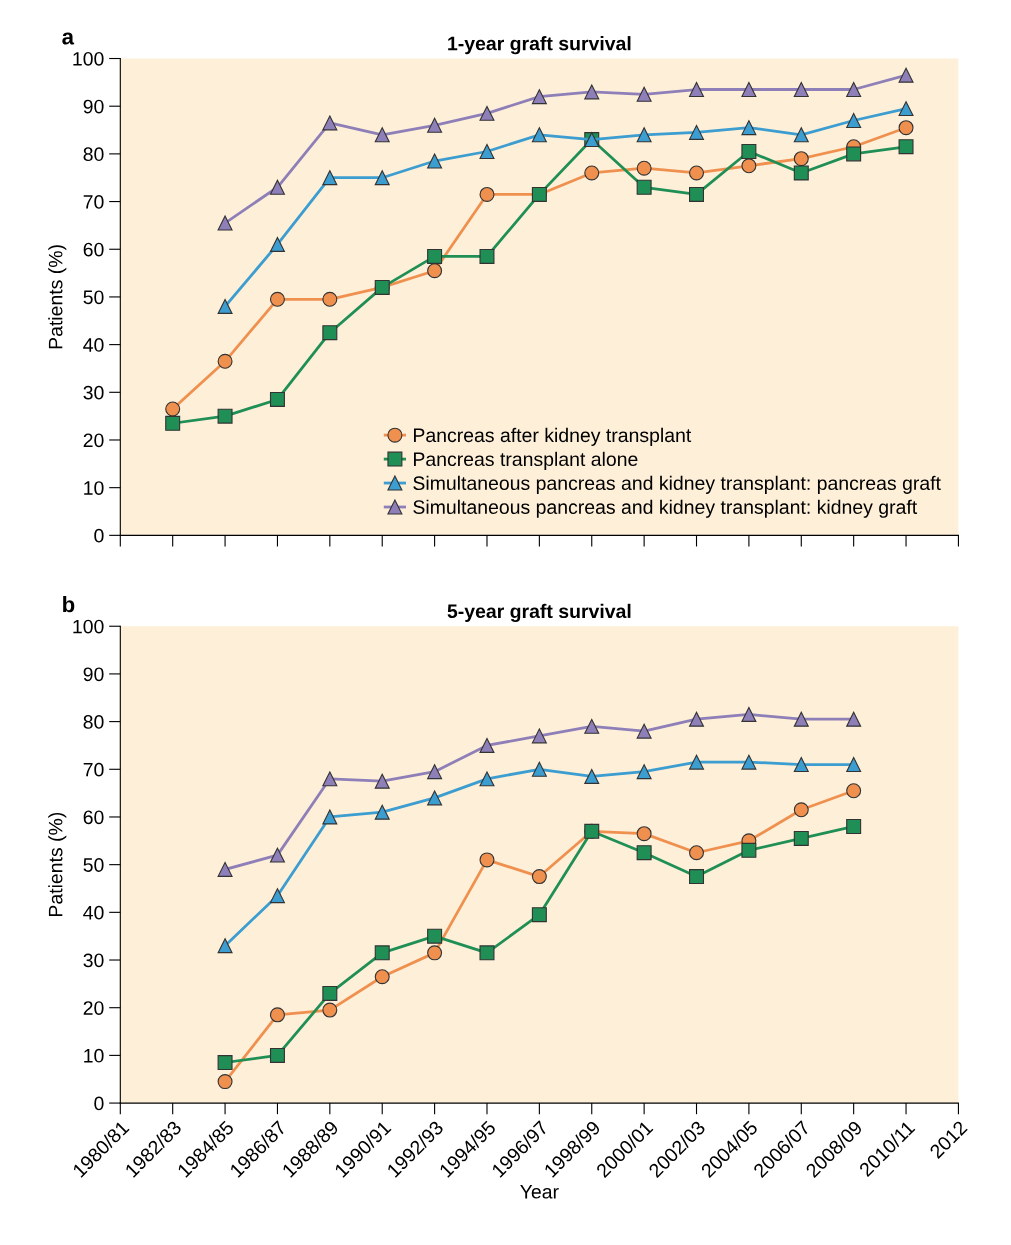  I want to click on y-tick-label: 30, so click(93, 960).